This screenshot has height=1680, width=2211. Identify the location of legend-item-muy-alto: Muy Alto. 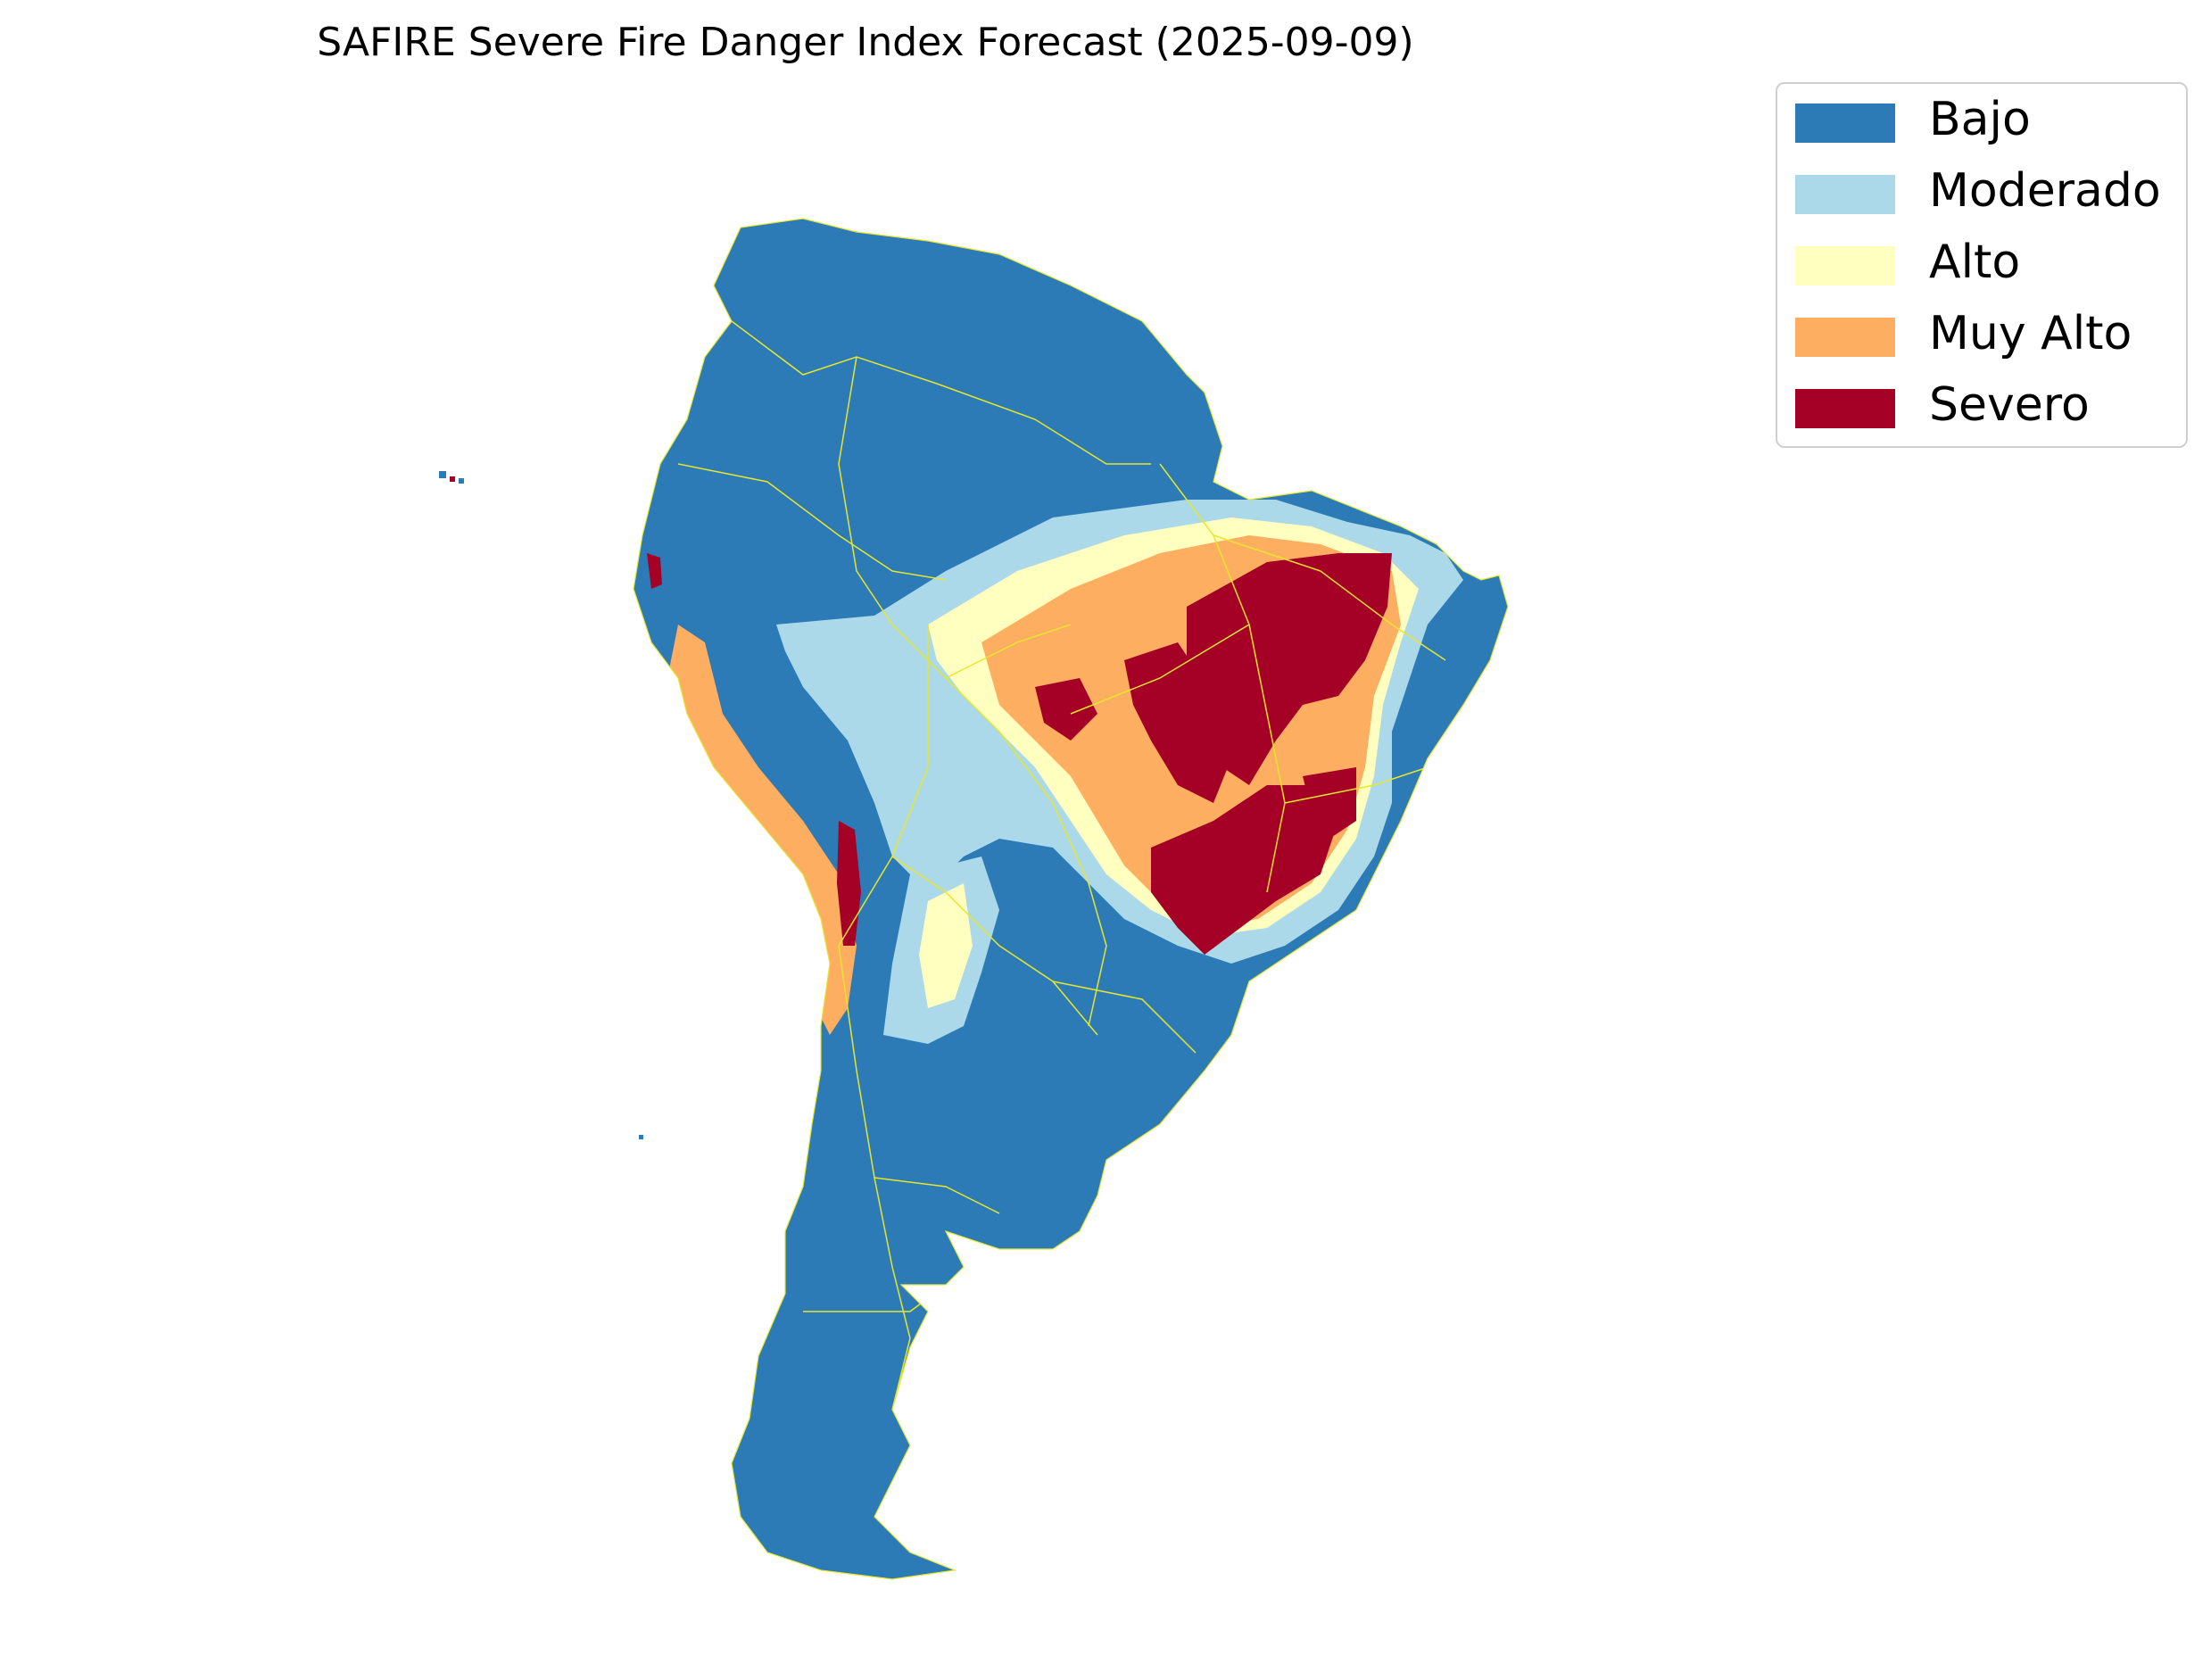
(1981, 329).